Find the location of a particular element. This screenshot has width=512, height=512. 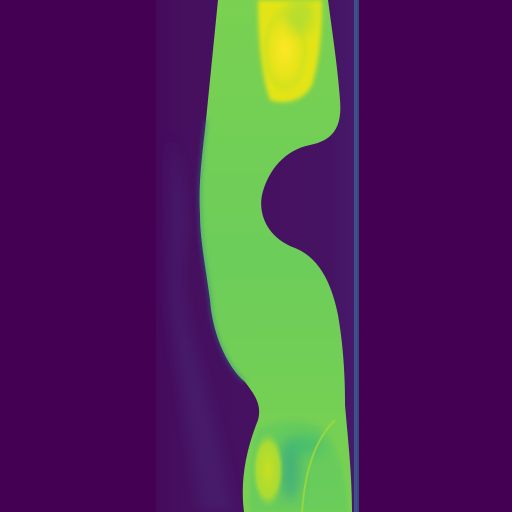

tissue-left-edge is located at coordinates (222, 251).